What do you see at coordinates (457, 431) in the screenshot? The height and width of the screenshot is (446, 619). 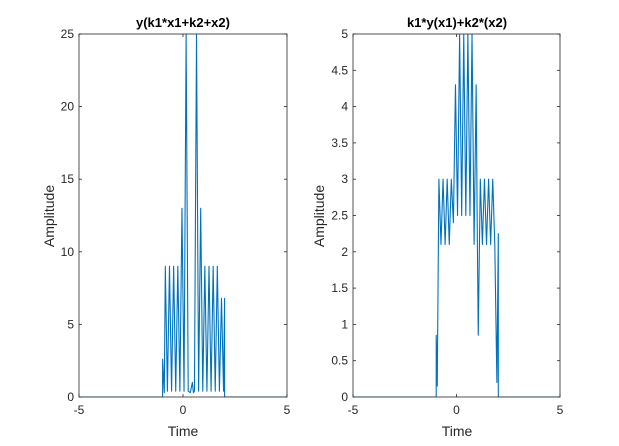 I see `right-x-axis-label: Time` at bounding box center [457, 431].